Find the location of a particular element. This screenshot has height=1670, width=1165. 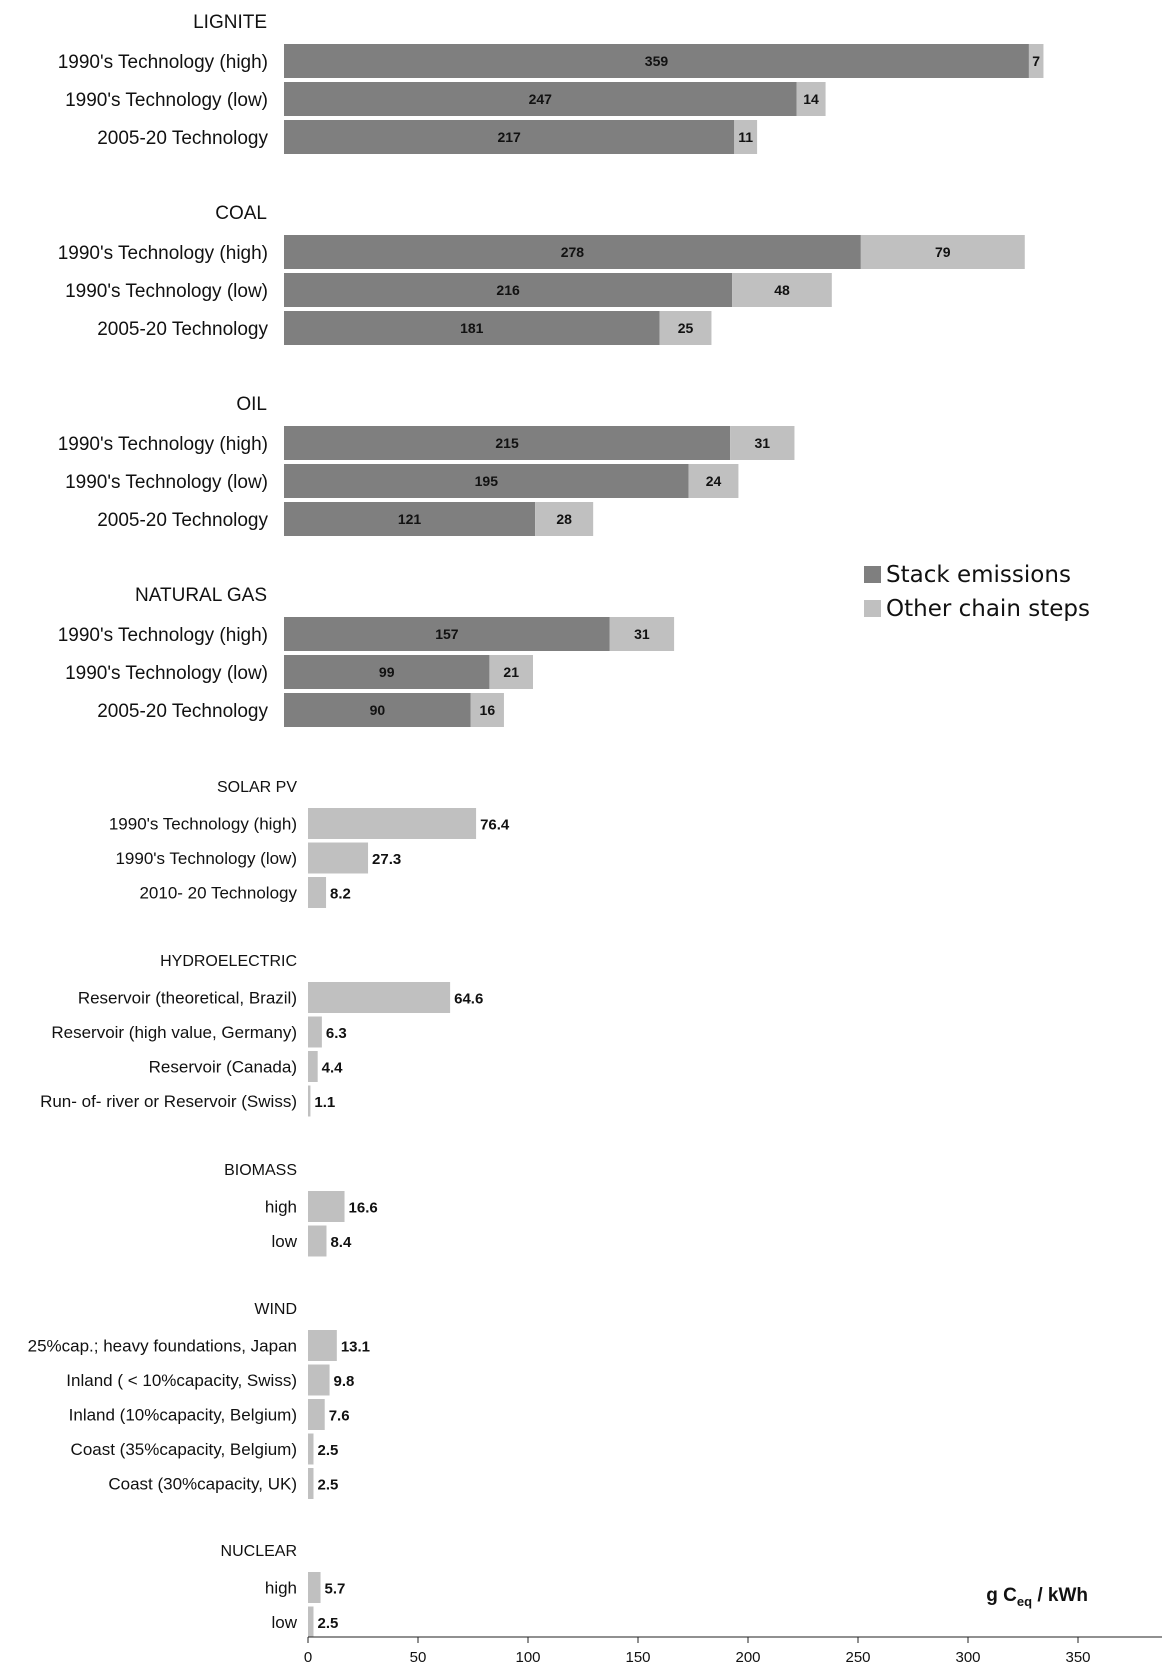

category-label-oil: 1990's Technology (low) is located at coordinates (166, 482).